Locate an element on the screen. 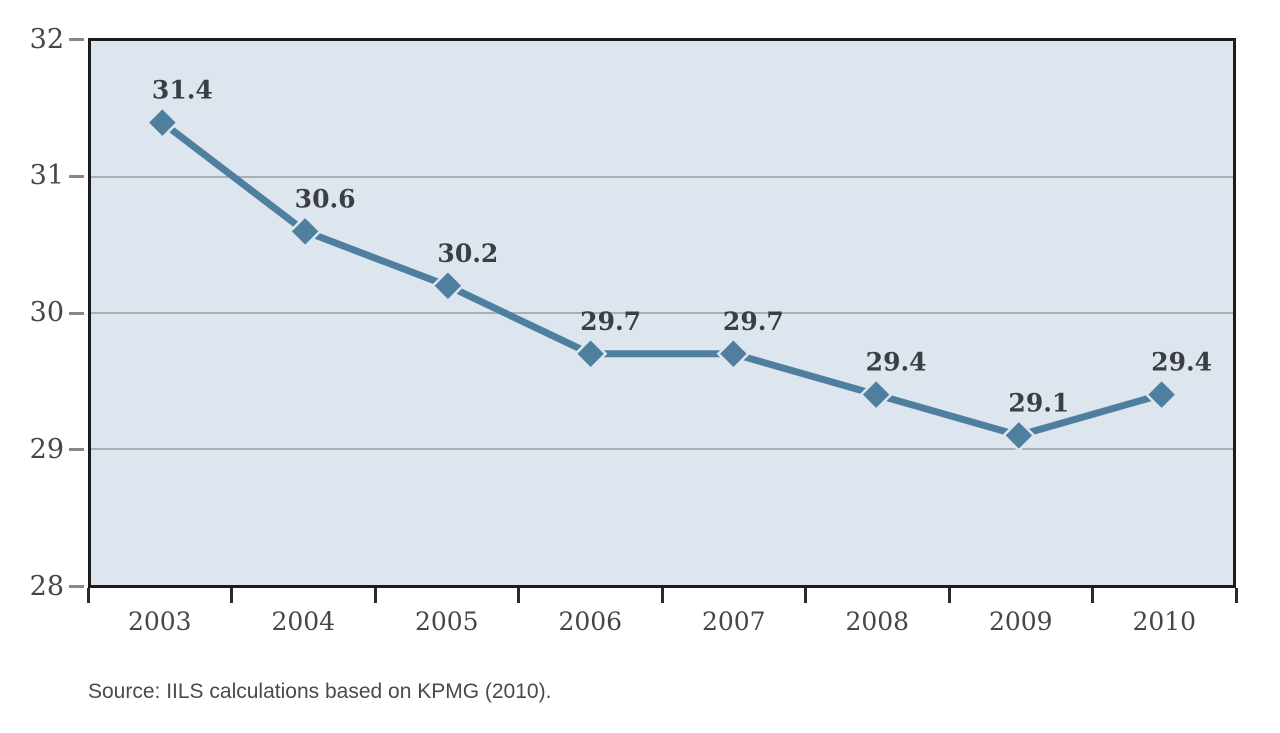 This screenshot has height=733, width=1280. y-tick-label: 31 is located at coordinates (46, 176).